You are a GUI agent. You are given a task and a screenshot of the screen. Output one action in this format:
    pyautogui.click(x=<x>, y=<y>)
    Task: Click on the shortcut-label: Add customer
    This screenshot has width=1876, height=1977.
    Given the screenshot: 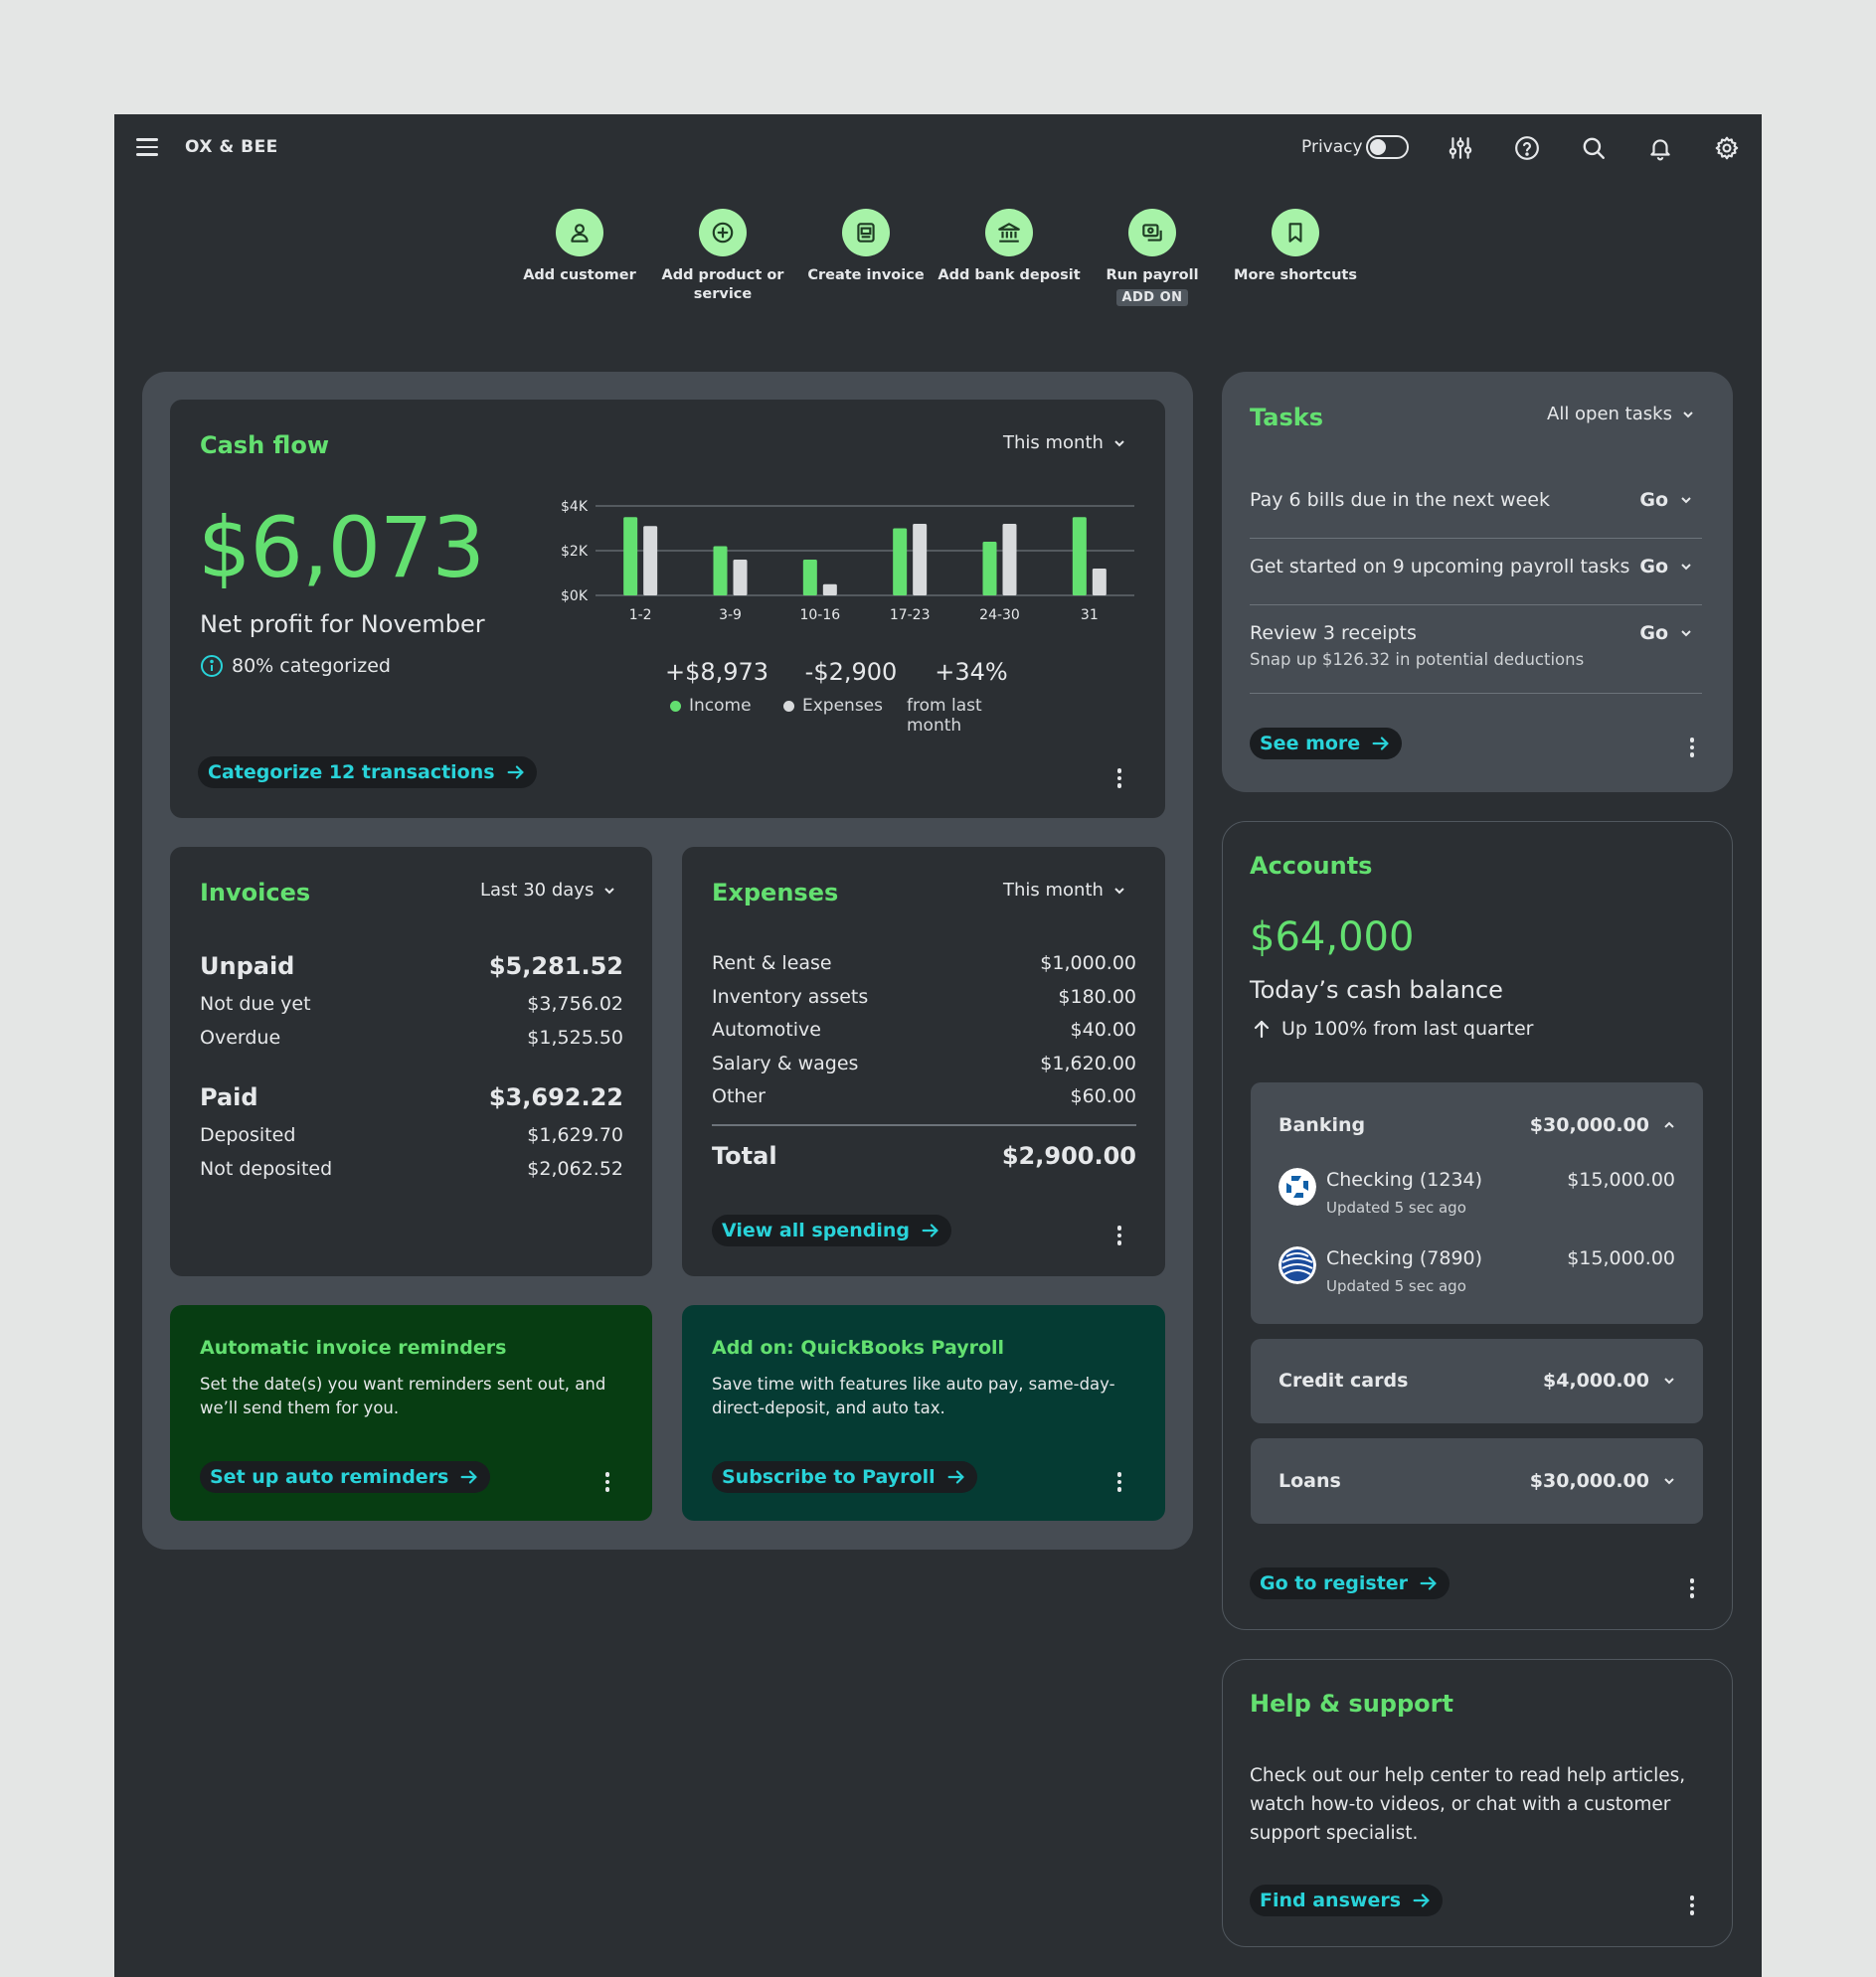 What is the action you would take?
    pyautogui.click(x=579, y=275)
    